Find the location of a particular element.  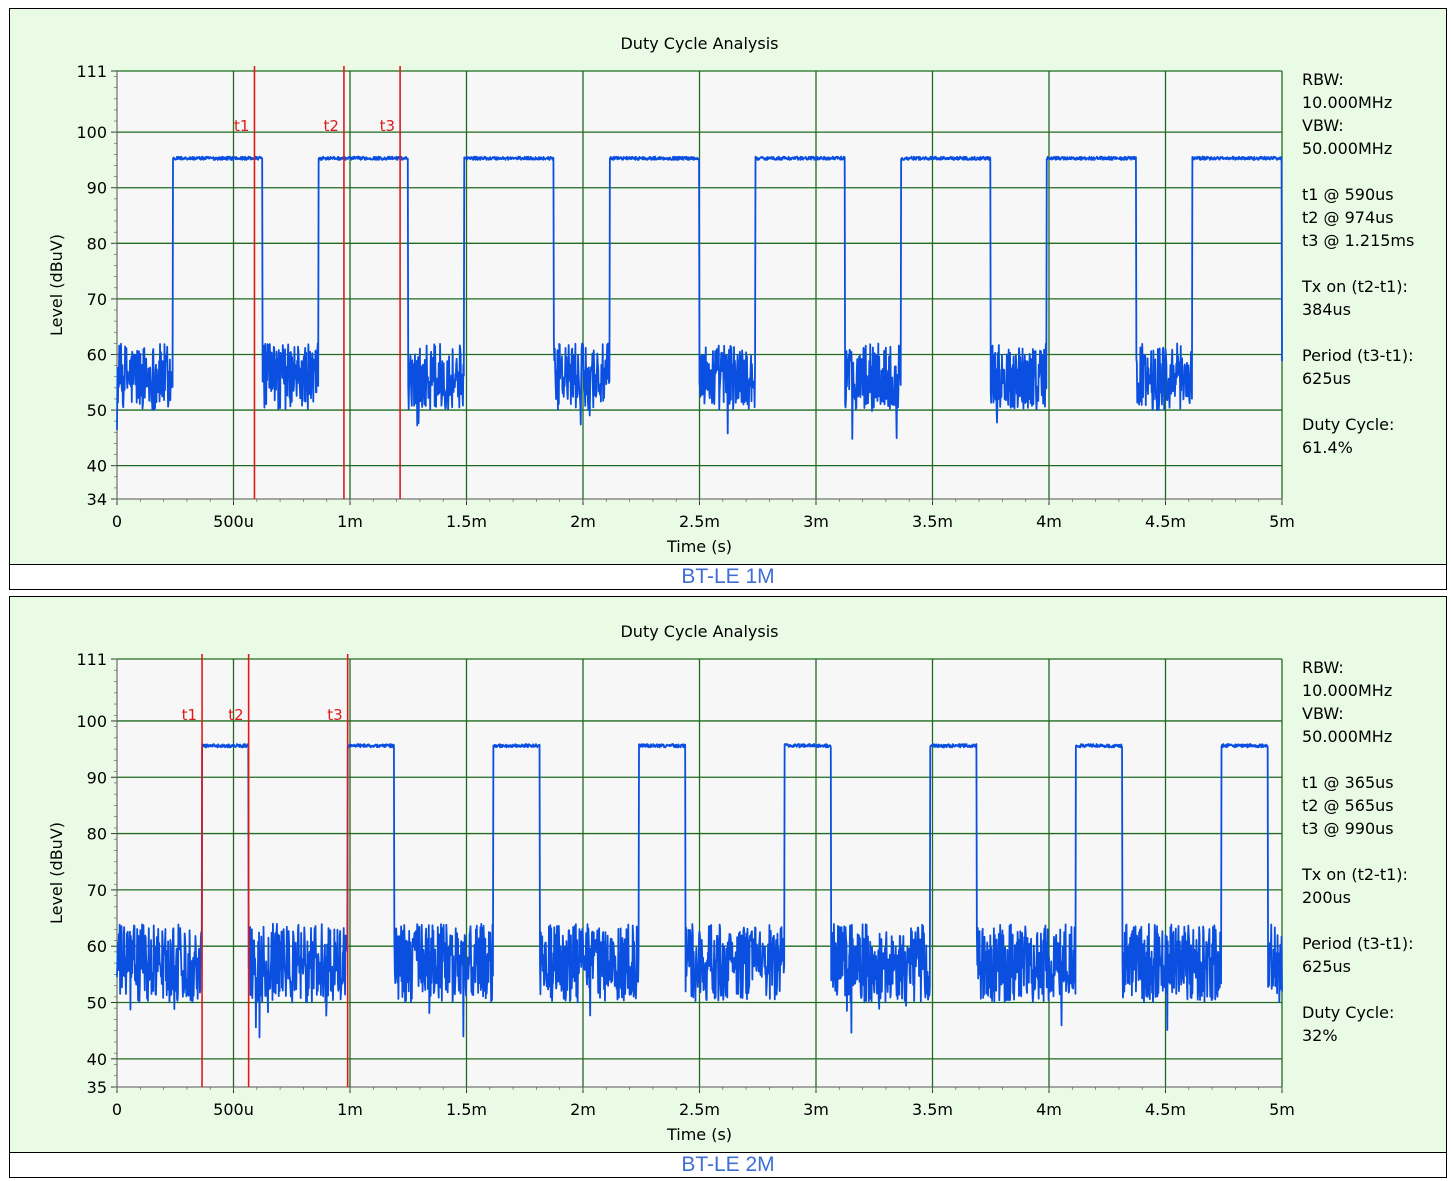

y-tick-label: 35 is located at coordinates (97, 1087).